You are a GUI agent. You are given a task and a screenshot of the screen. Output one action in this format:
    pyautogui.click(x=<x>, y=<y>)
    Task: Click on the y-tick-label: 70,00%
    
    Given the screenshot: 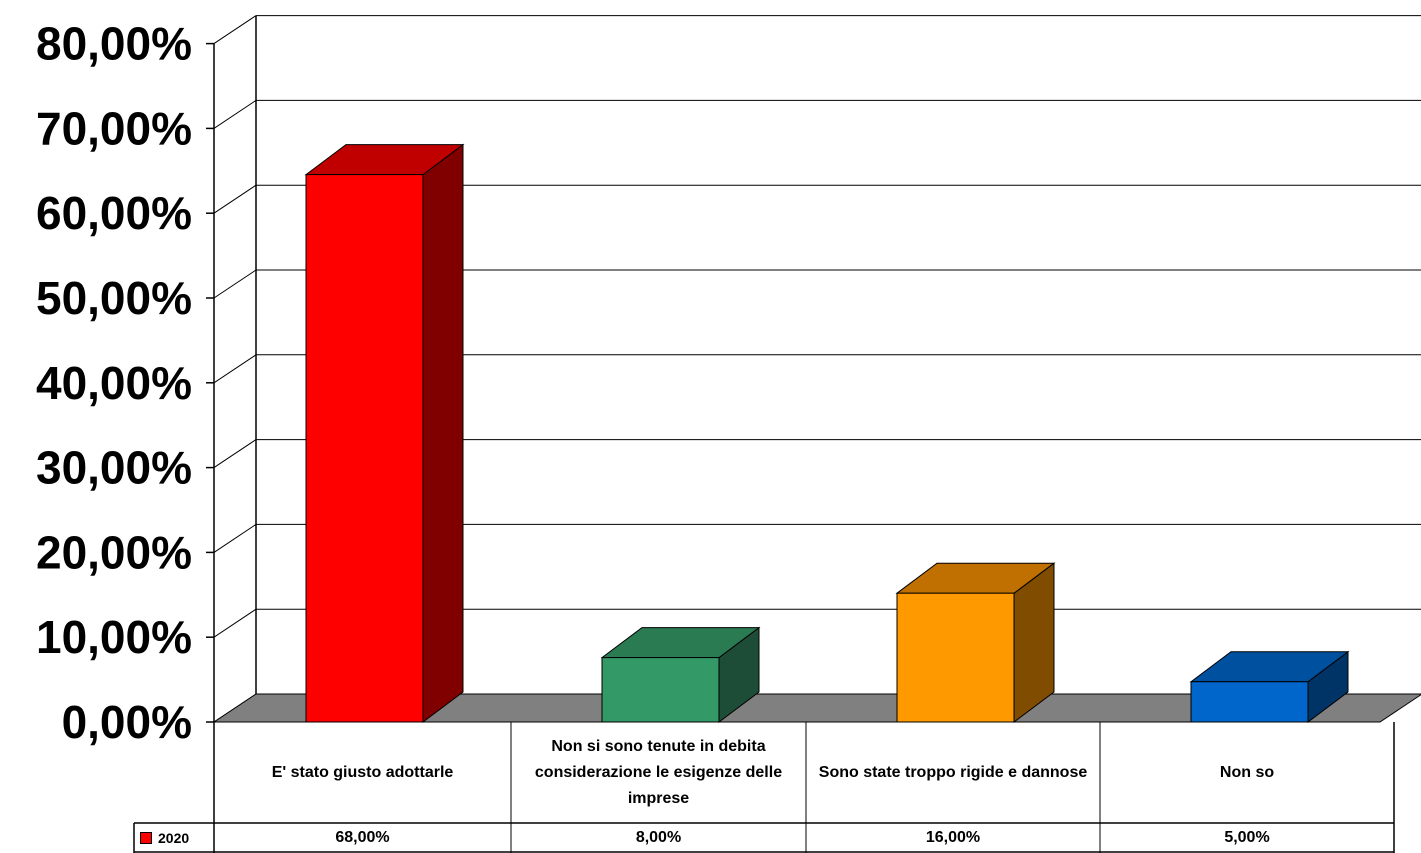 What is the action you would take?
    pyautogui.click(x=114, y=128)
    